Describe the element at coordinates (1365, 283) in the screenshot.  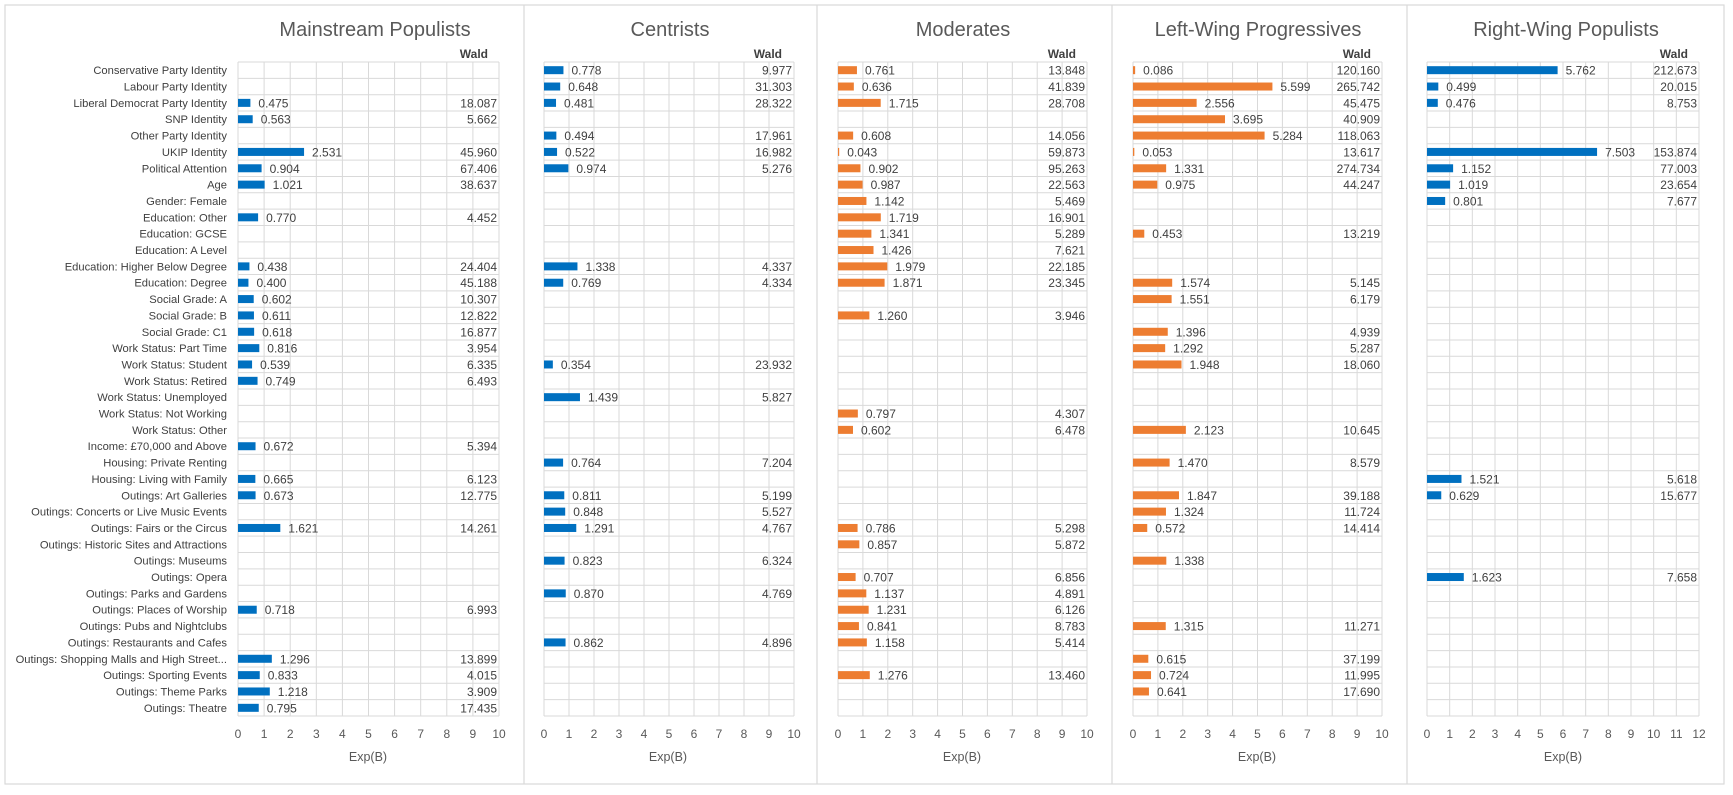
I see `wald-value: 5.145` at that location.